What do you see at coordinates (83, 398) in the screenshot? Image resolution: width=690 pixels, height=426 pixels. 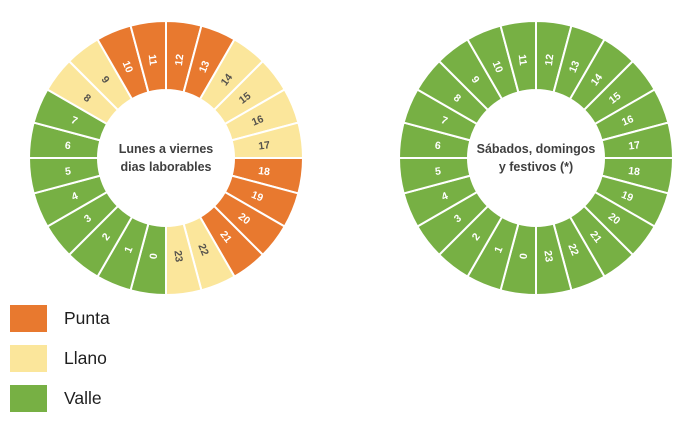 I see `valle-legend-label: Valle` at bounding box center [83, 398].